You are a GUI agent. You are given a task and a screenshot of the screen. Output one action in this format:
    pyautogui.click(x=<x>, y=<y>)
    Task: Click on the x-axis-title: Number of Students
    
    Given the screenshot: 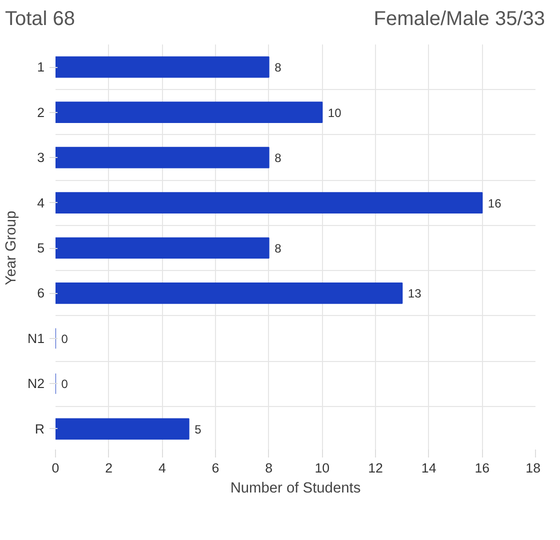 What is the action you would take?
    pyautogui.click(x=295, y=488)
    